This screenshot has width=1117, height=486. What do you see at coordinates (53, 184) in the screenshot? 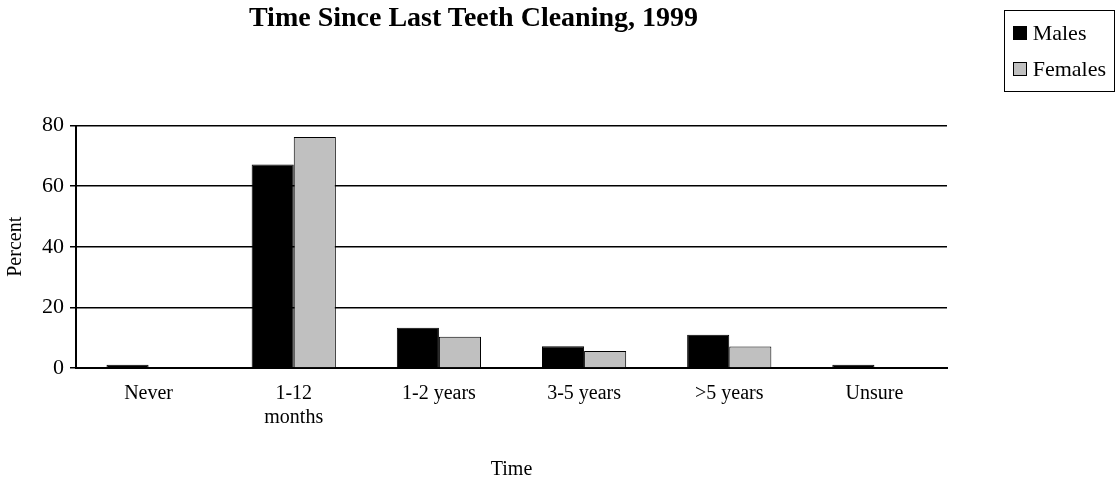
I see `y-tick-label: 60` at bounding box center [53, 184].